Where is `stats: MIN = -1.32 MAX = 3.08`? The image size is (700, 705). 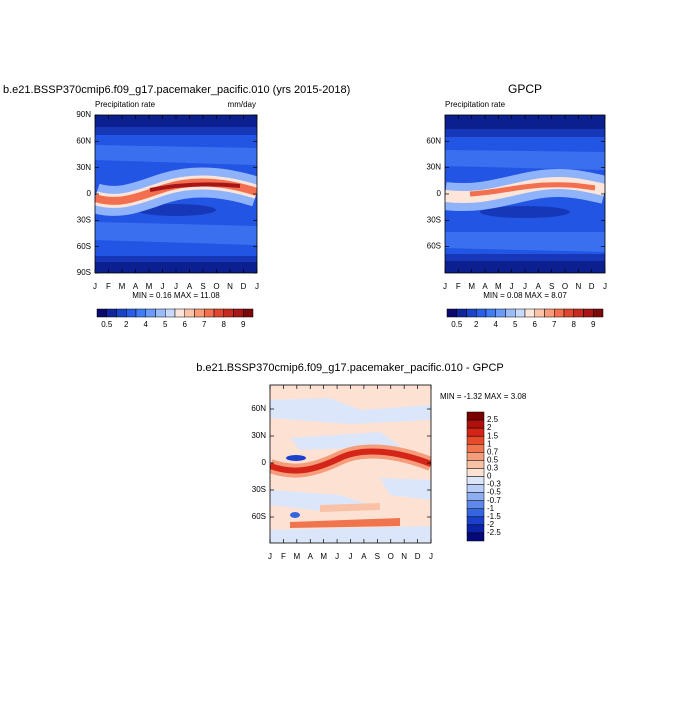
stats: MIN = -1.32 MAX = 3.08 is located at coordinates (483, 396).